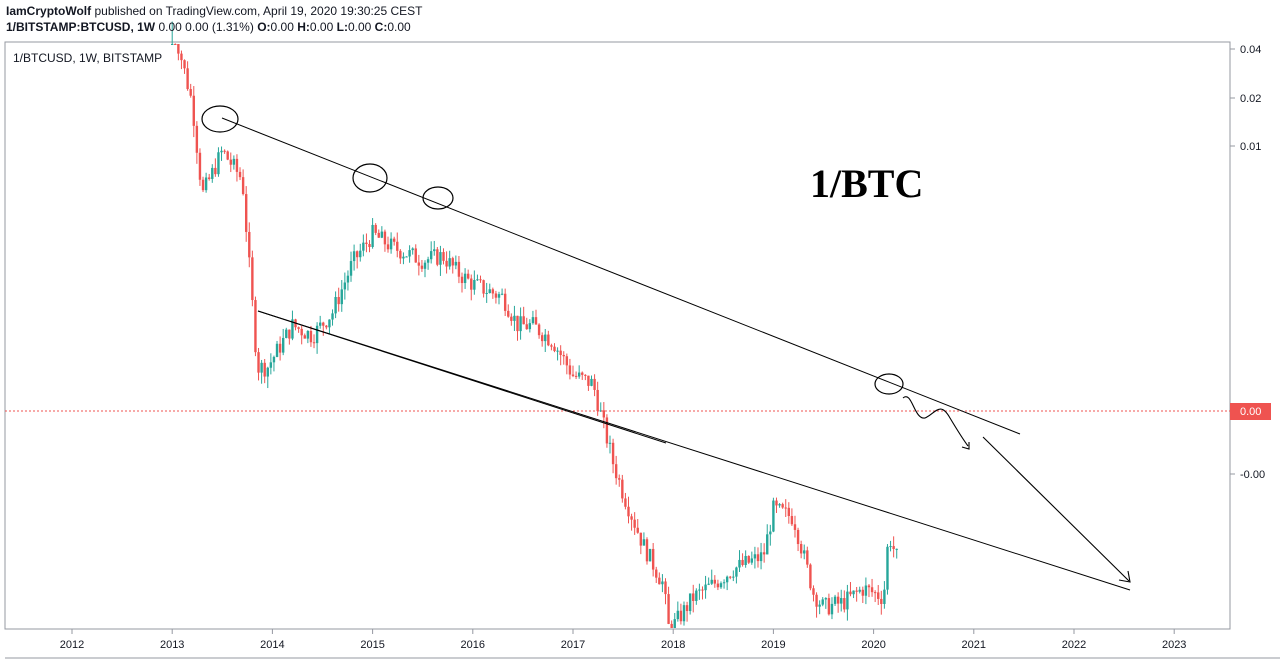 This screenshot has height=659, width=1280. What do you see at coordinates (1247, 262) in the screenshot?
I see `price-axis: 0.04 0.02 0.01 -0.00` at bounding box center [1247, 262].